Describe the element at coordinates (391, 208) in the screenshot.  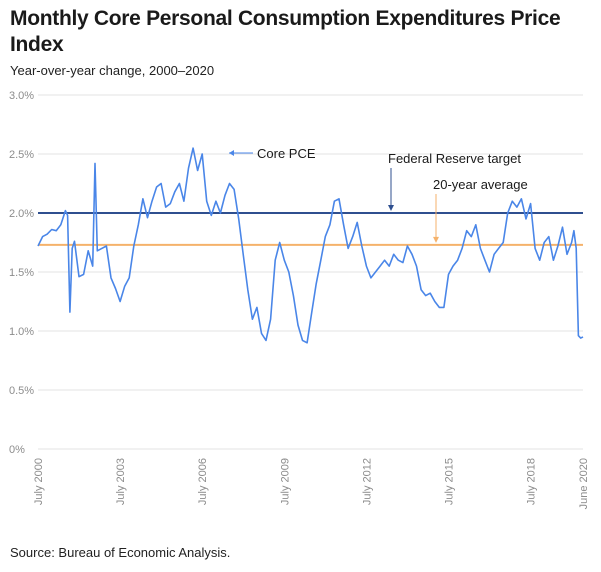
I see `fed-target-arrowhead` at that location.